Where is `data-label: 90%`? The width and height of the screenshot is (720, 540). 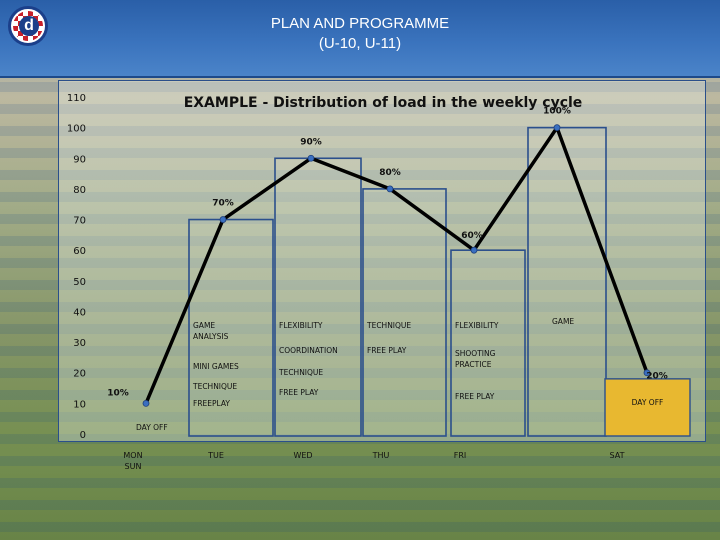 data-label: 90% is located at coordinates (311, 142).